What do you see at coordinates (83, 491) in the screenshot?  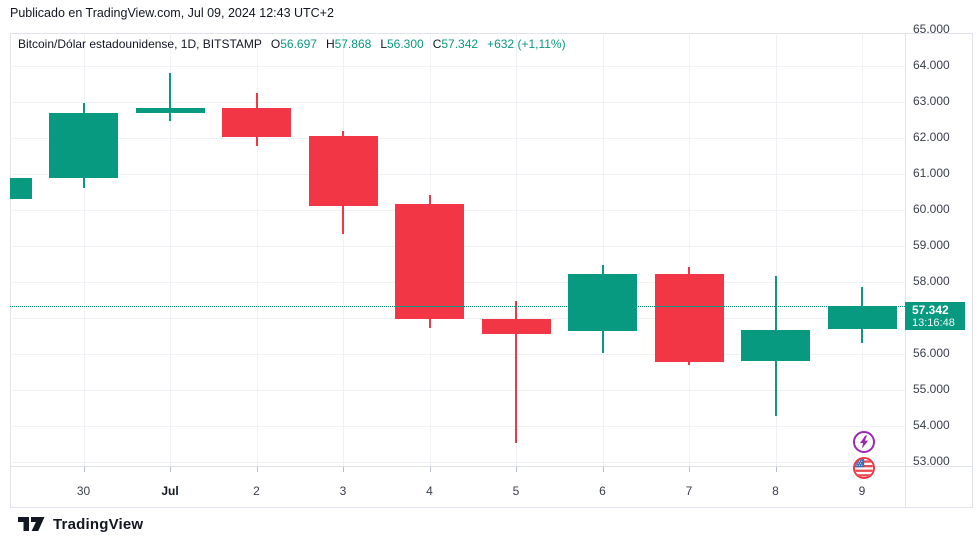 I see `time-tick-label: 30` at bounding box center [83, 491].